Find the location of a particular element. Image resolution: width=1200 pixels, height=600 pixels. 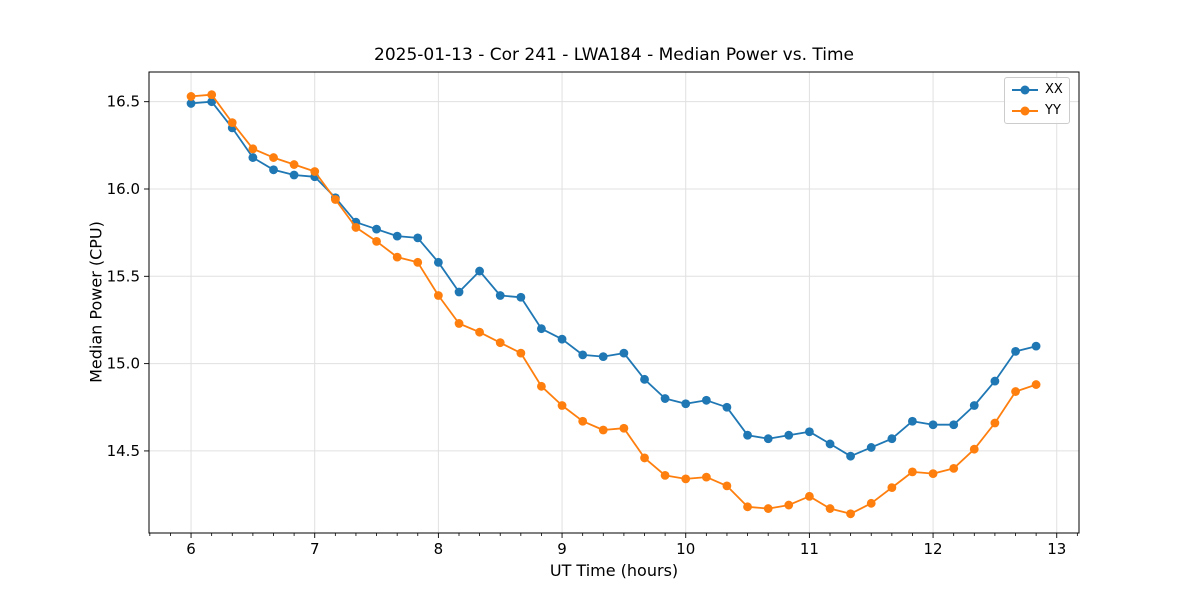

x-axis-label: UT Time (hours) is located at coordinates (614, 570).